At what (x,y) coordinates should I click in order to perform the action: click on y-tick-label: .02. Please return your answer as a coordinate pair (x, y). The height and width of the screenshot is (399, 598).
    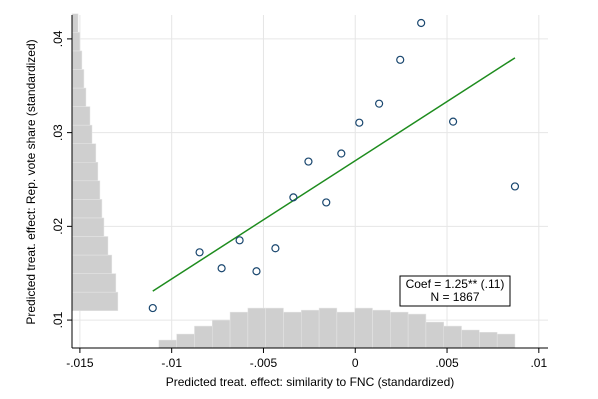
    Looking at the image, I should click on (58, 226).